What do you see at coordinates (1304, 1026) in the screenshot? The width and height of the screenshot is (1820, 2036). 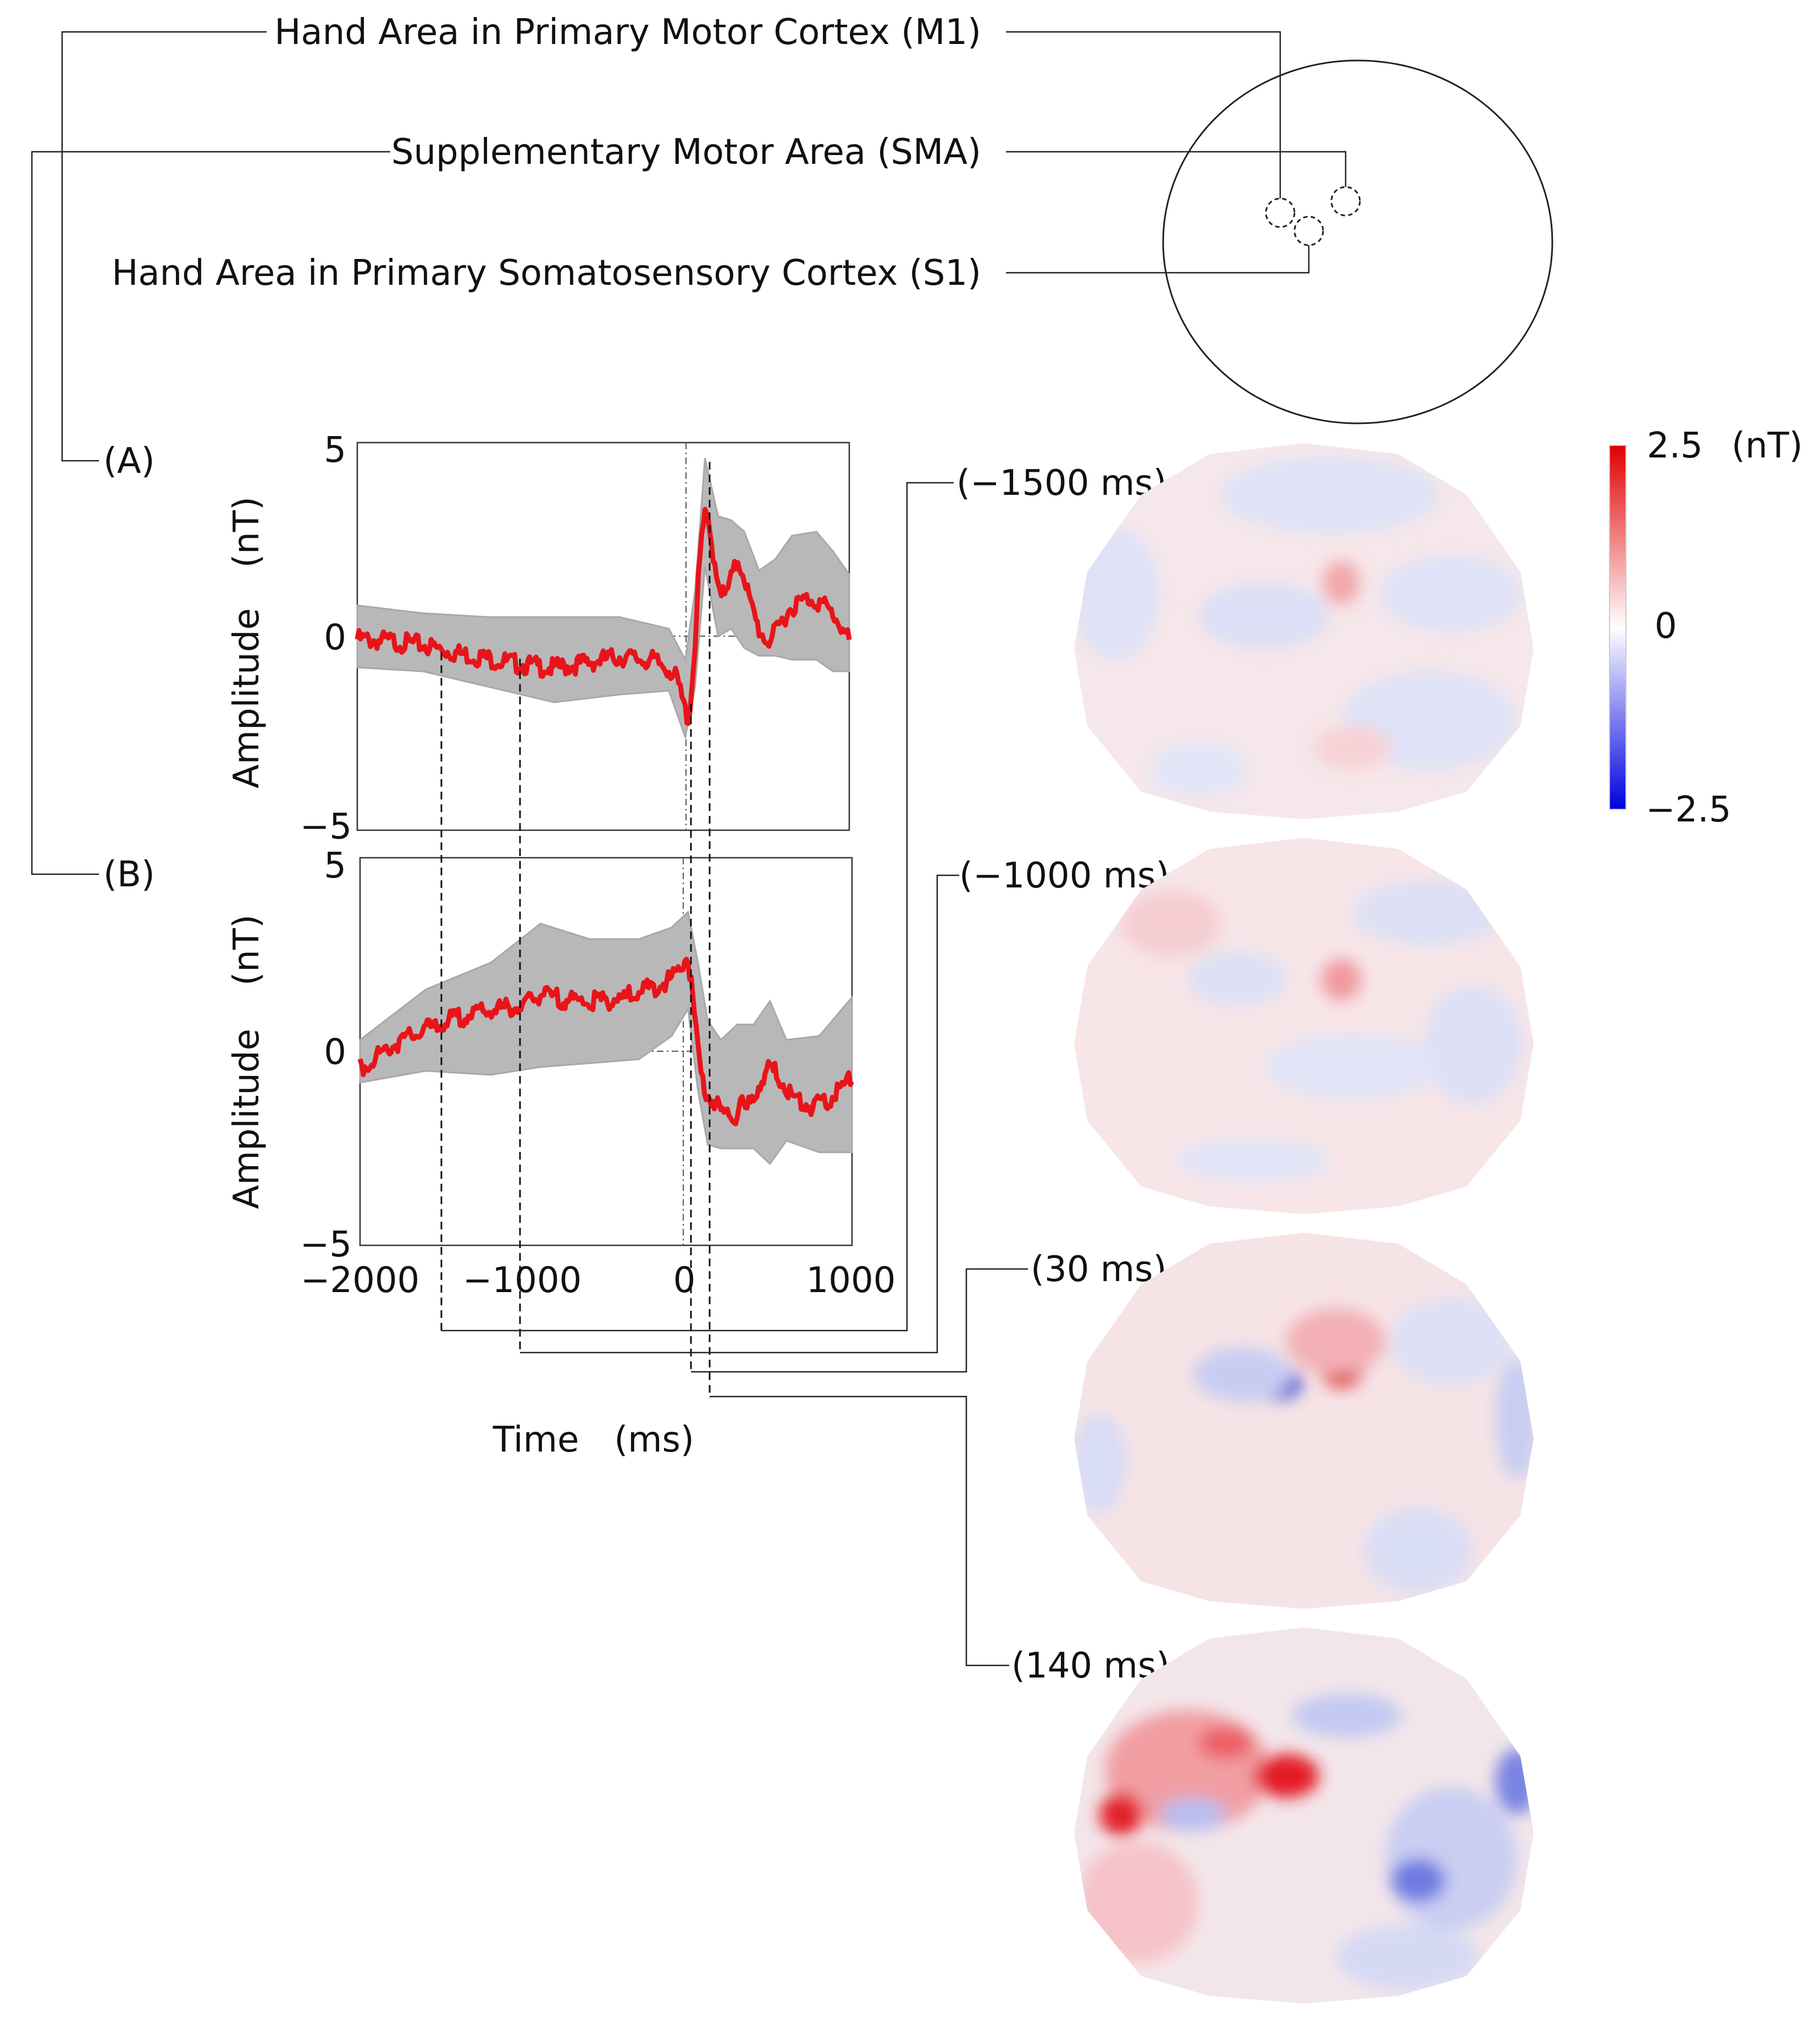 I see `topo-map-minus1000` at bounding box center [1304, 1026].